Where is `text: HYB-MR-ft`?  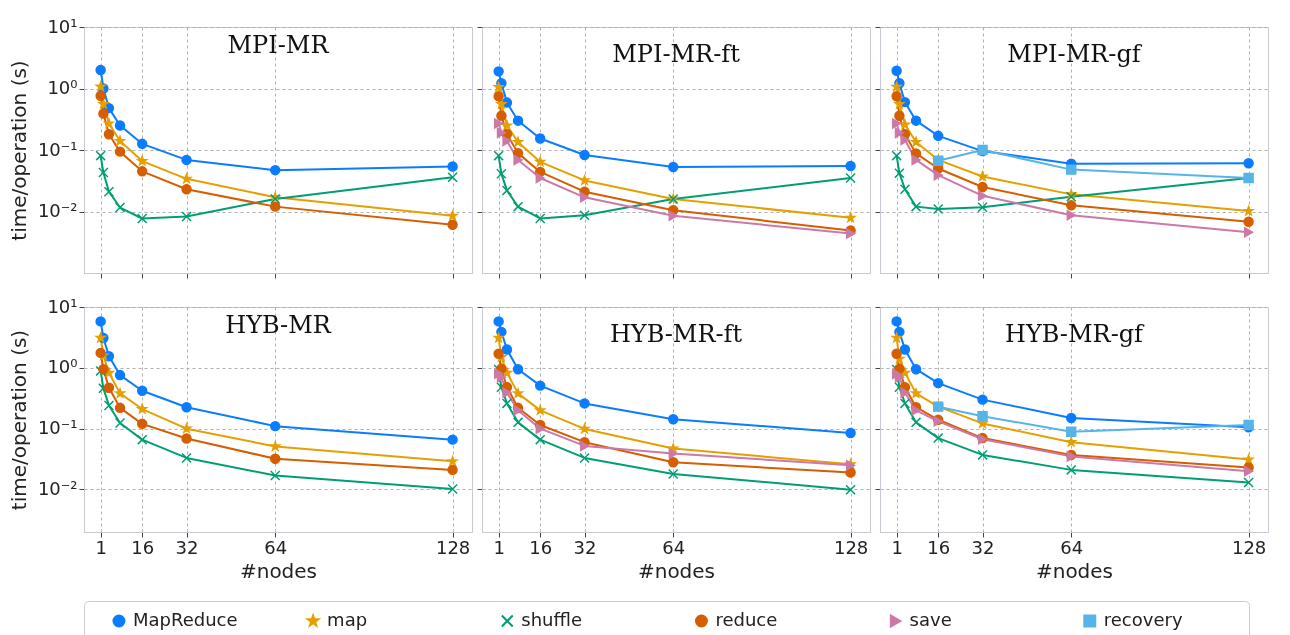
text: HYB-MR-ft is located at coordinates (676, 333).